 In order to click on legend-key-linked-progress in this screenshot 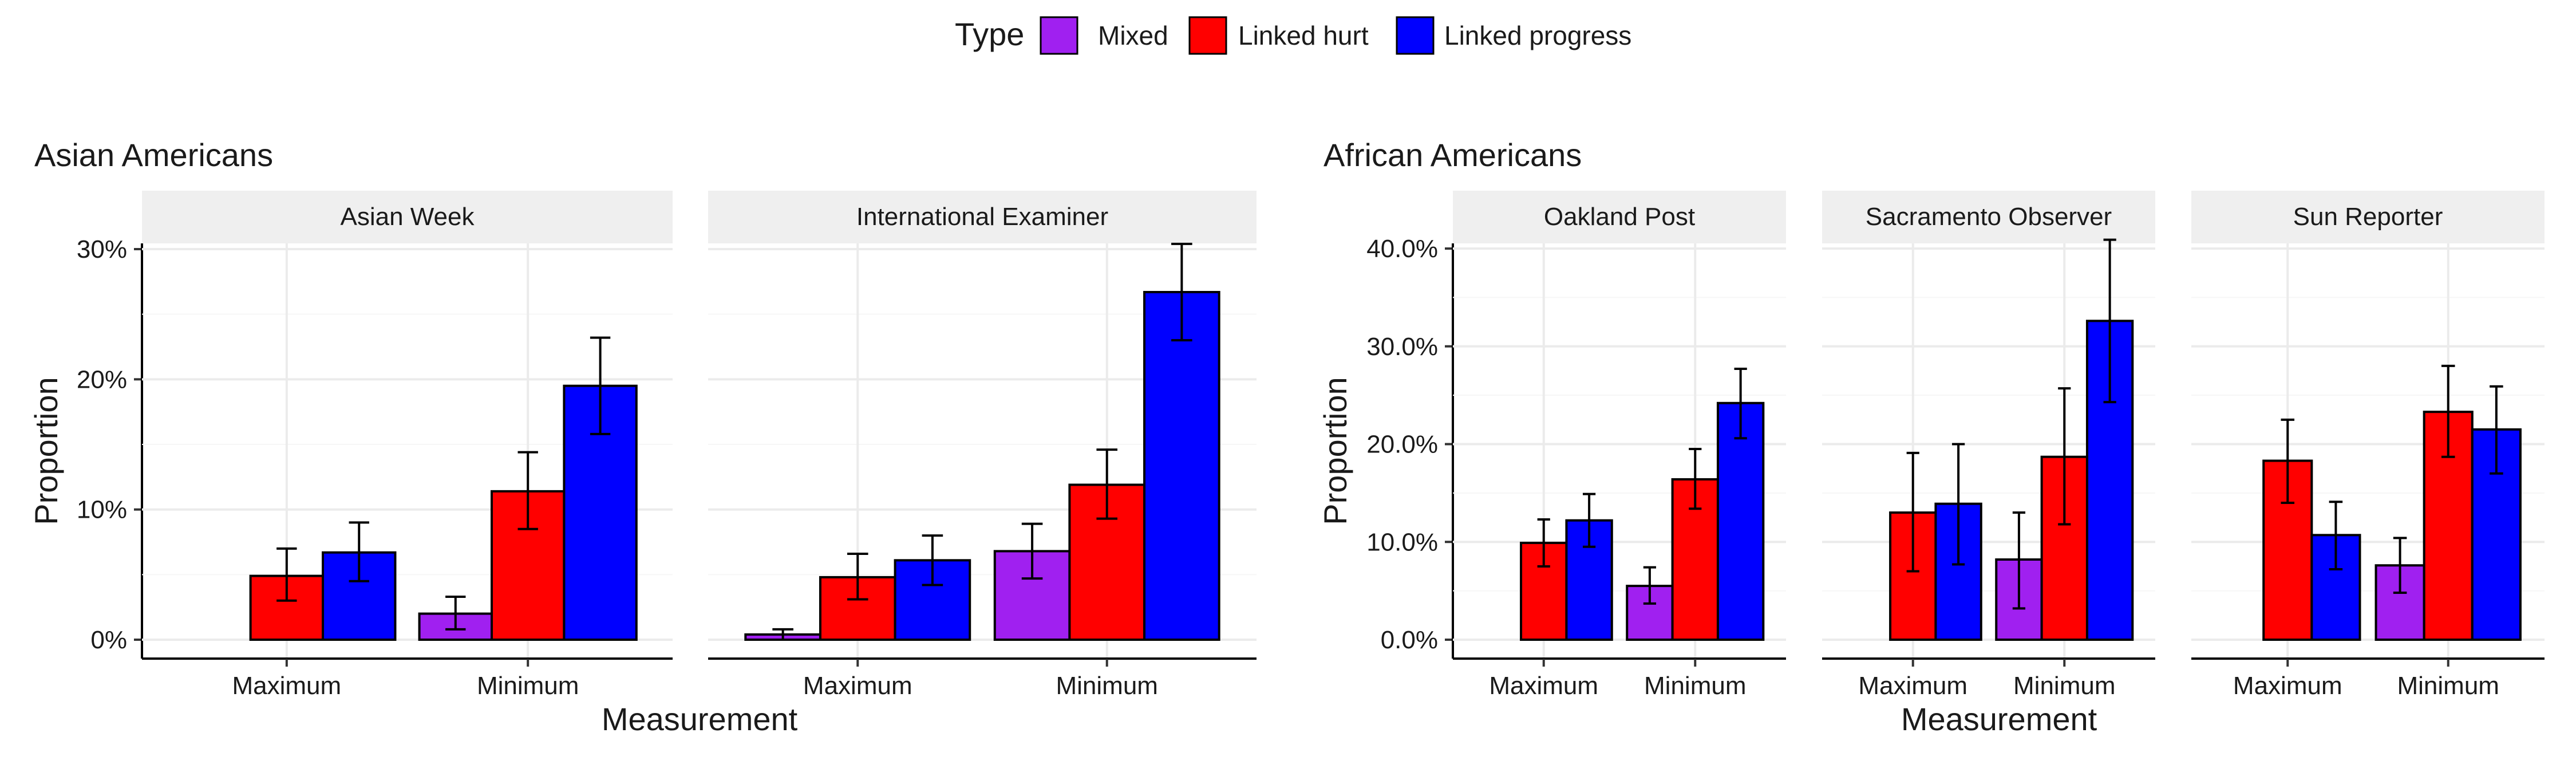, I will do `click(1415, 35)`.